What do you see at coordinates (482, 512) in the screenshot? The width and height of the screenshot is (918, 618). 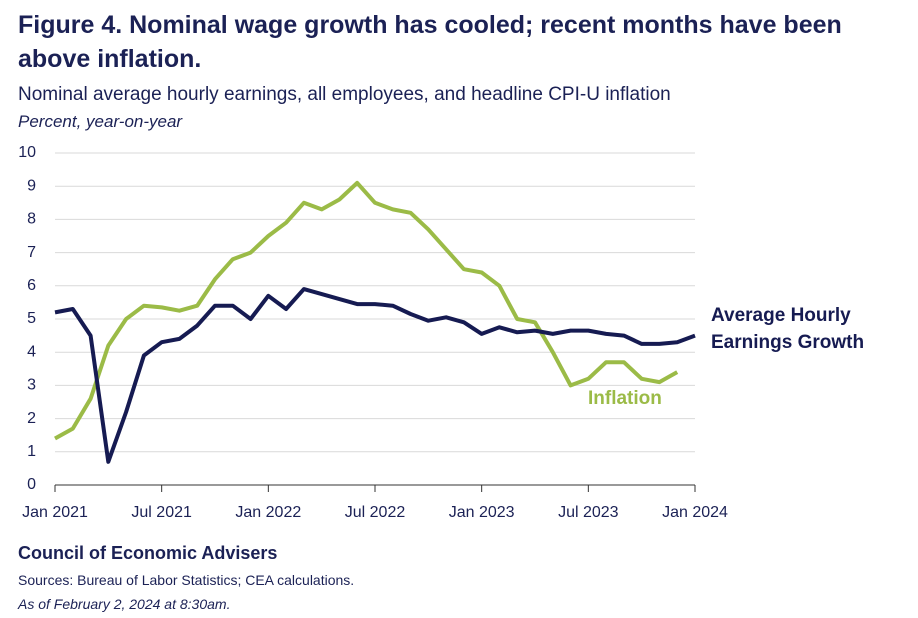 I see `x-tick-label: Jan 2023` at bounding box center [482, 512].